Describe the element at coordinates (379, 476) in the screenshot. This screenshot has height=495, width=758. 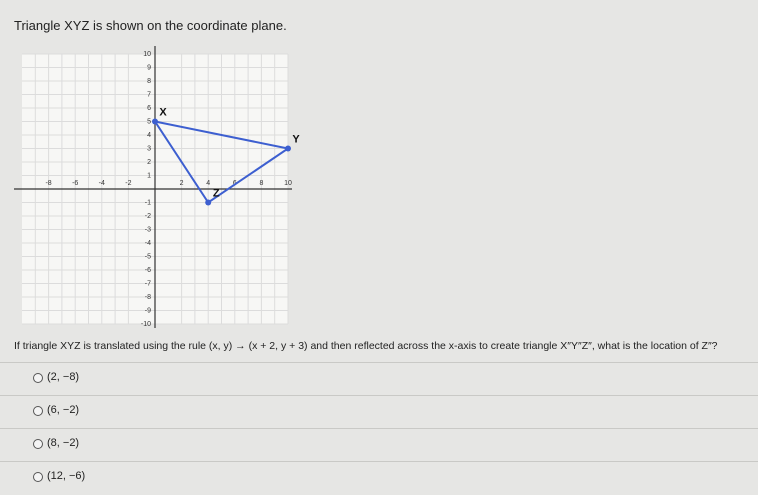
I see `answer-option: (12, −6)` at that location.